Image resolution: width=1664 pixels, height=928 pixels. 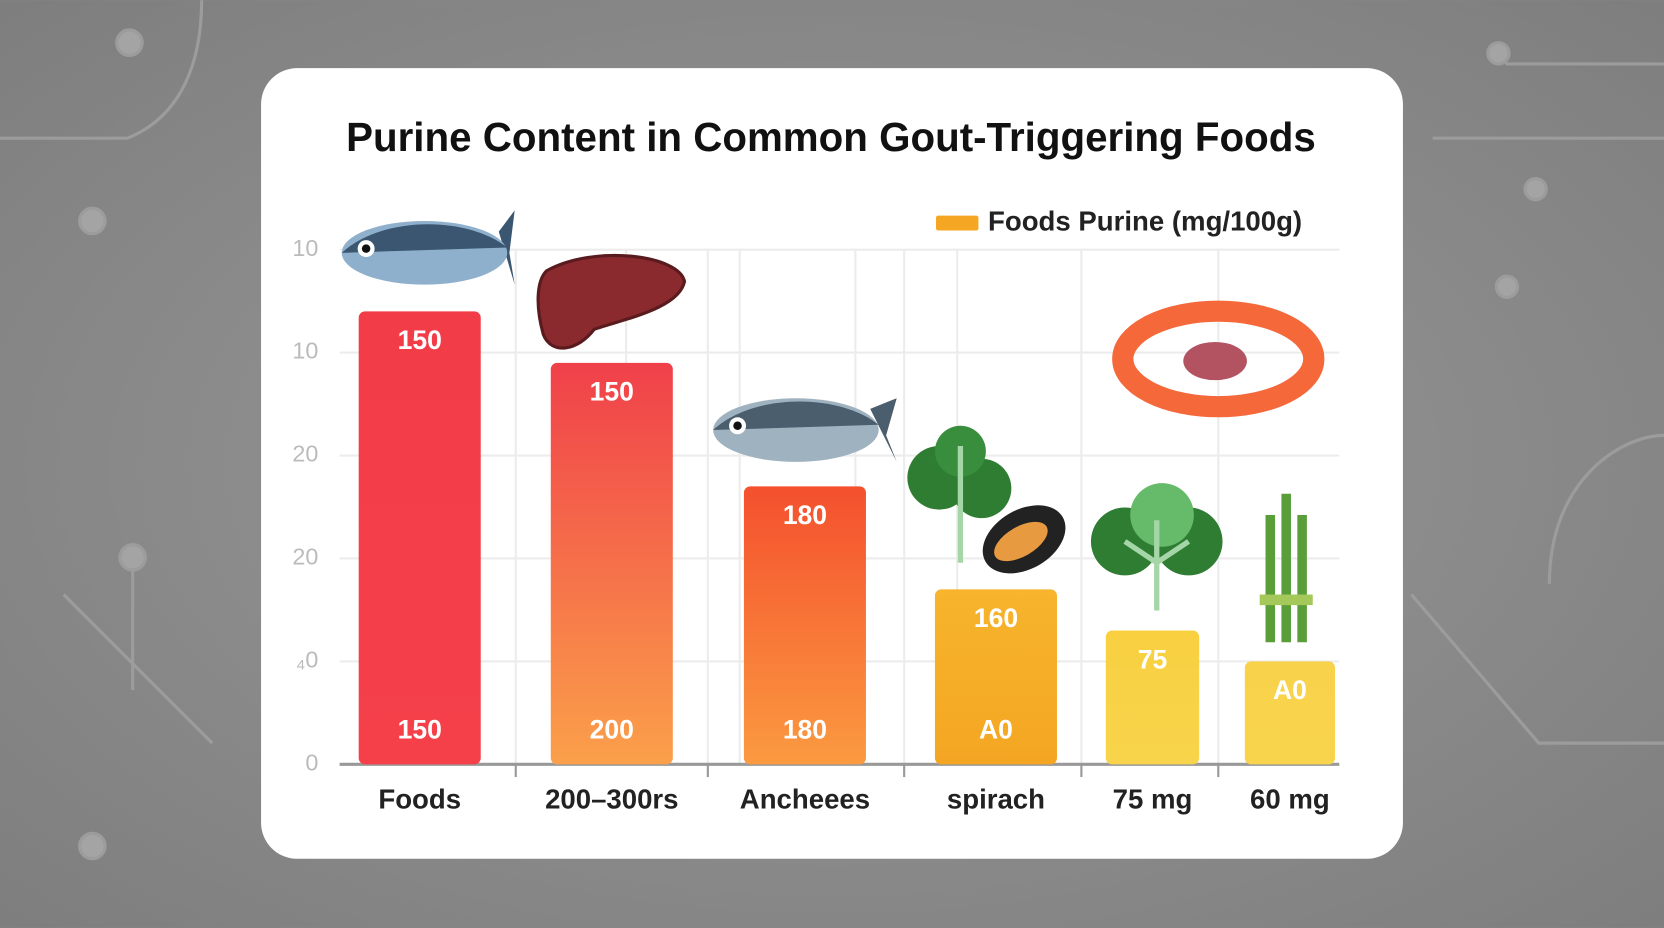 What do you see at coordinates (419, 799) in the screenshot?
I see `x-tick-label: Foods` at bounding box center [419, 799].